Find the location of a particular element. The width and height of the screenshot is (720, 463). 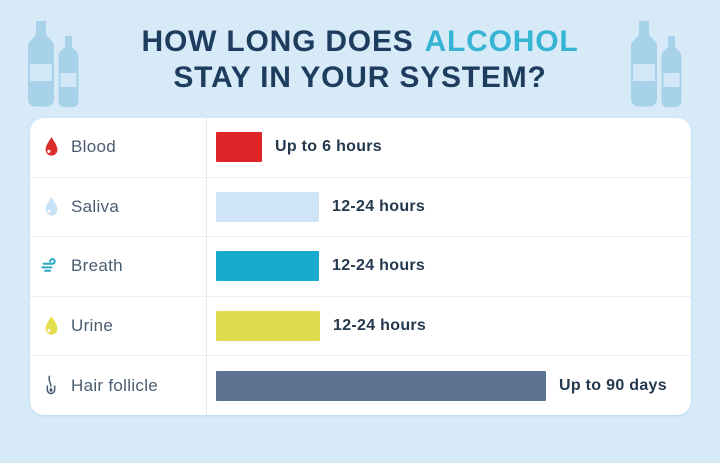

table-row-hair-follicle: Hair follicle Up to 90 days is located at coordinates (360, 385).